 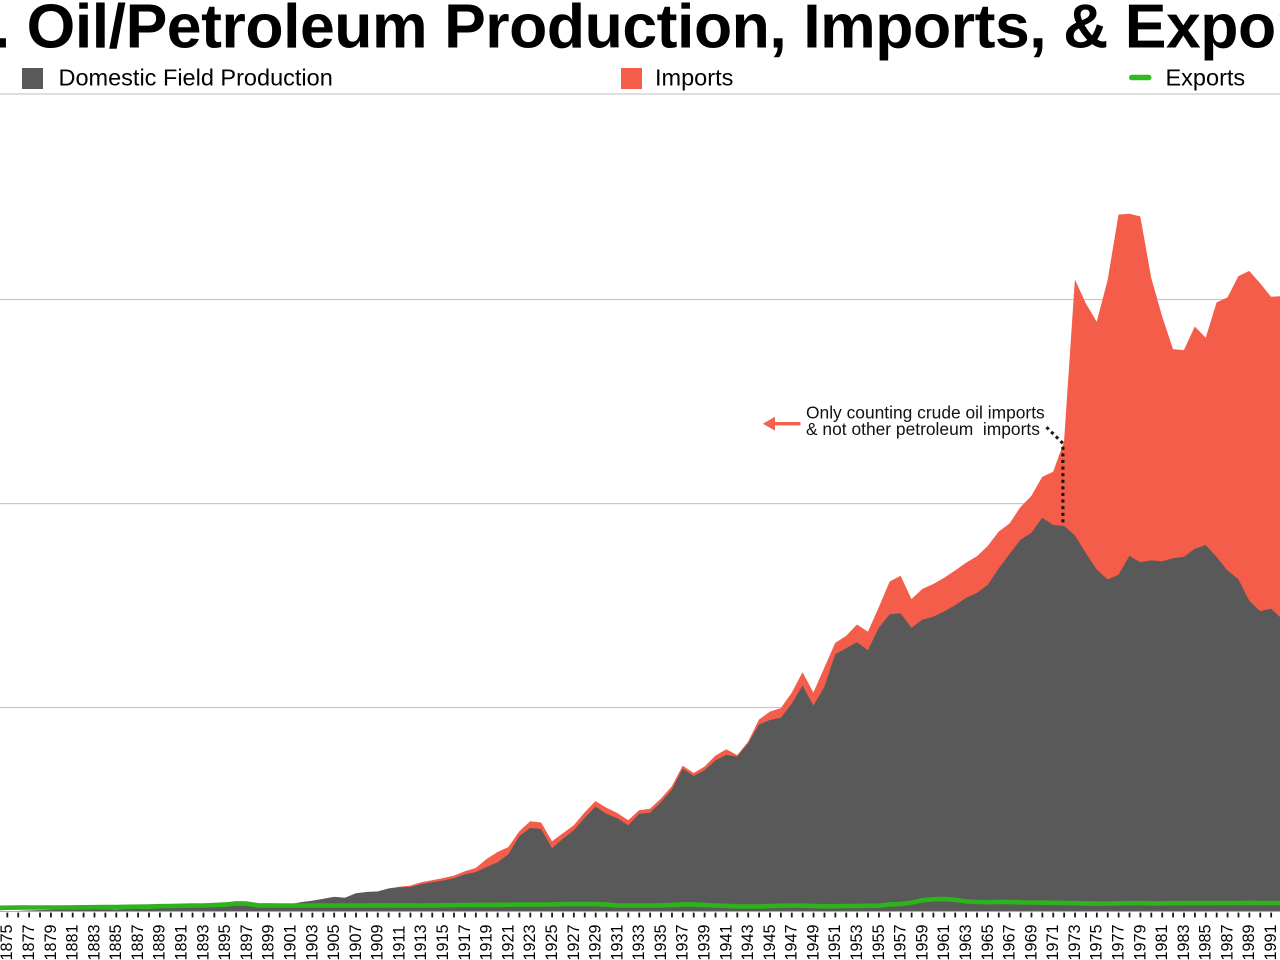 What do you see at coordinates (73, 942) in the screenshot?
I see `svg-text: 1881` at bounding box center [73, 942].